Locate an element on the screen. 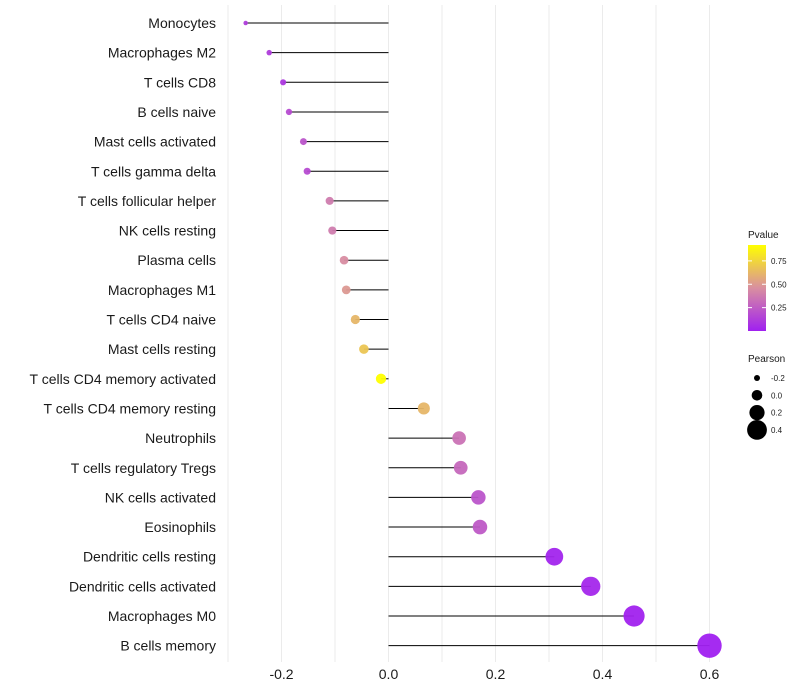 The height and width of the screenshot is (700, 800). colorbar-tick-label: 0.75 is located at coordinates (779, 261).